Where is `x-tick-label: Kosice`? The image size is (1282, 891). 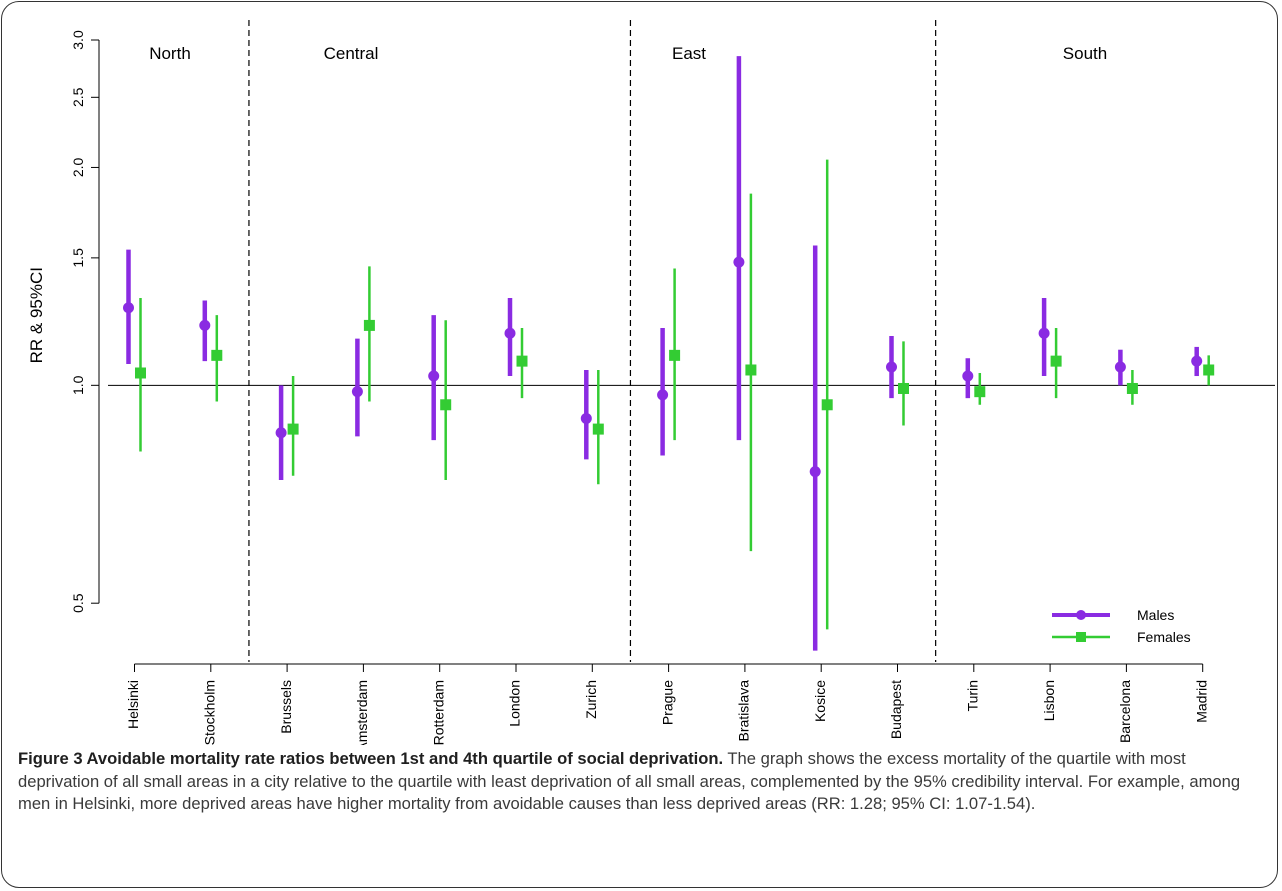
x-tick-label: Kosice is located at coordinates (820, 701).